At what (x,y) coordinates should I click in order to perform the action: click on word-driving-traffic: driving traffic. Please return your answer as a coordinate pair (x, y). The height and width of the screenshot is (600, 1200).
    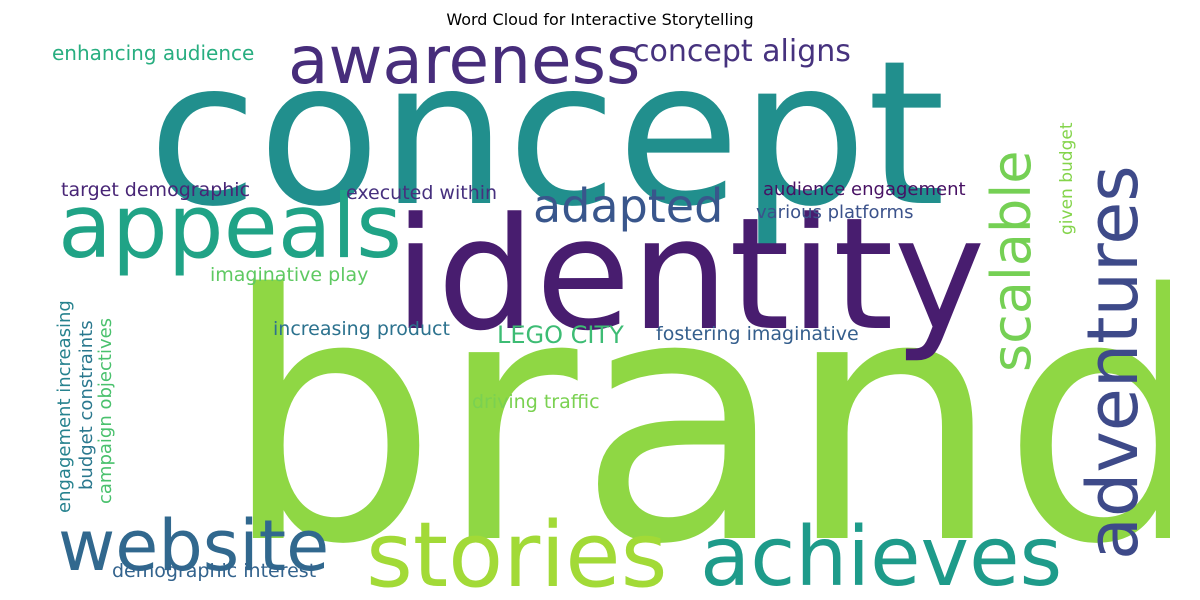
    Looking at the image, I should click on (536, 402).